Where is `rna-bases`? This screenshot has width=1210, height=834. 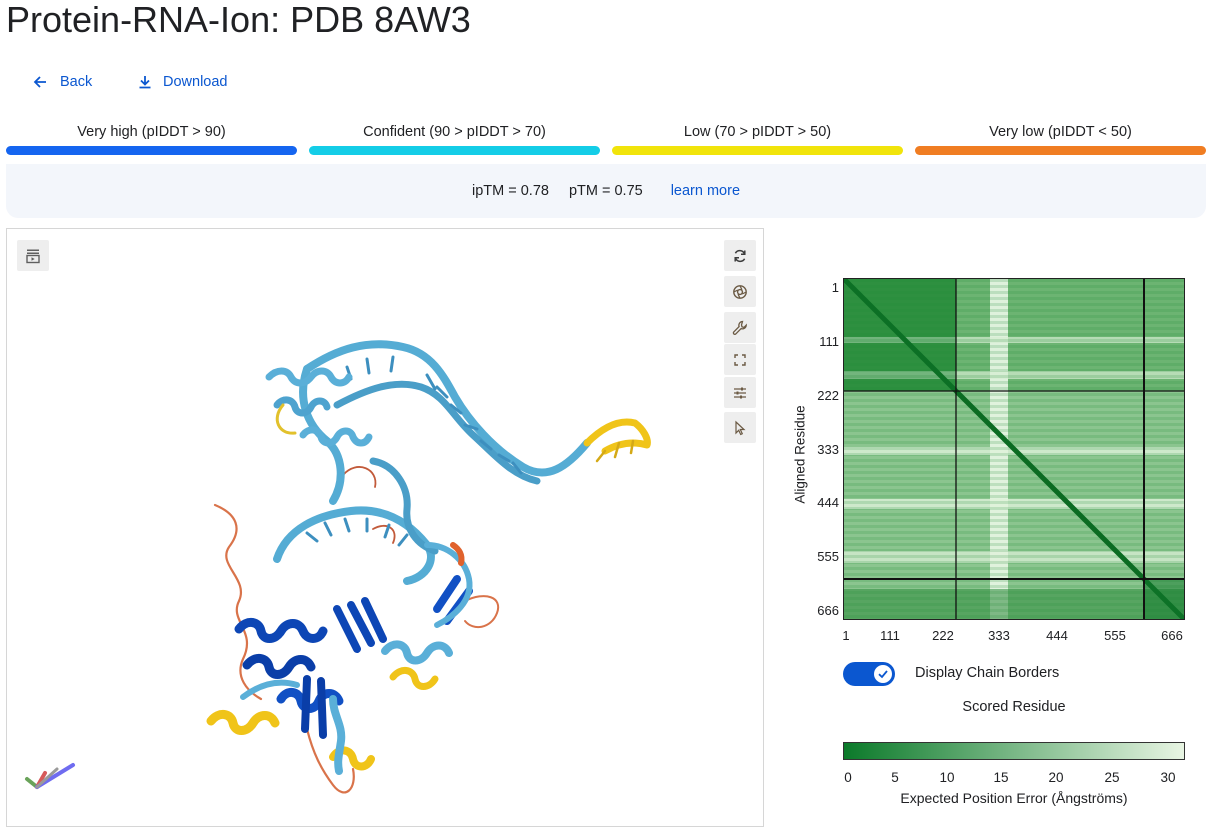 rna-bases is located at coordinates (414, 451).